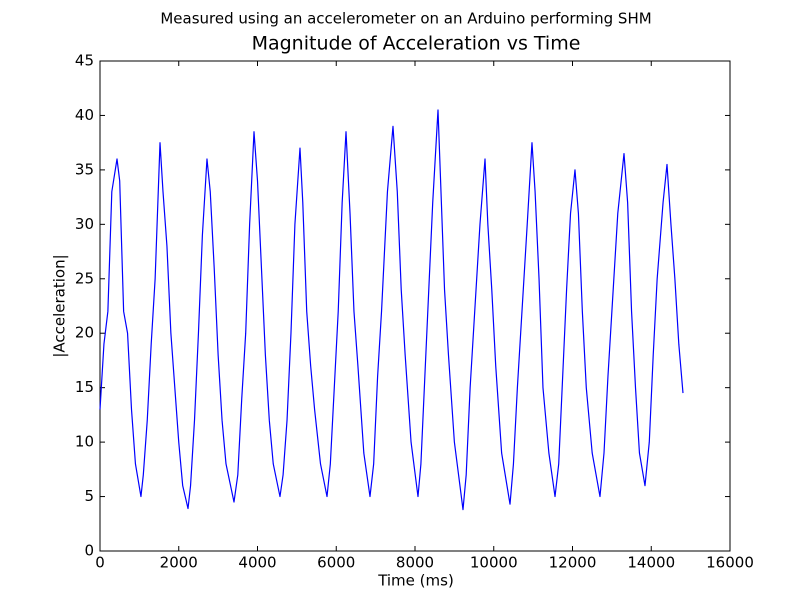  I want to click on x-tick-label: 8000, so click(415, 563).